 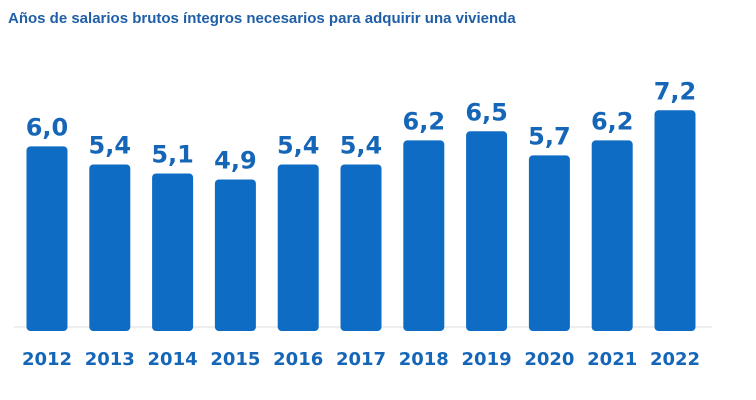 What do you see at coordinates (235, 255) in the screenshot?
I see `bar-2015` at bounding box center [235, 255].